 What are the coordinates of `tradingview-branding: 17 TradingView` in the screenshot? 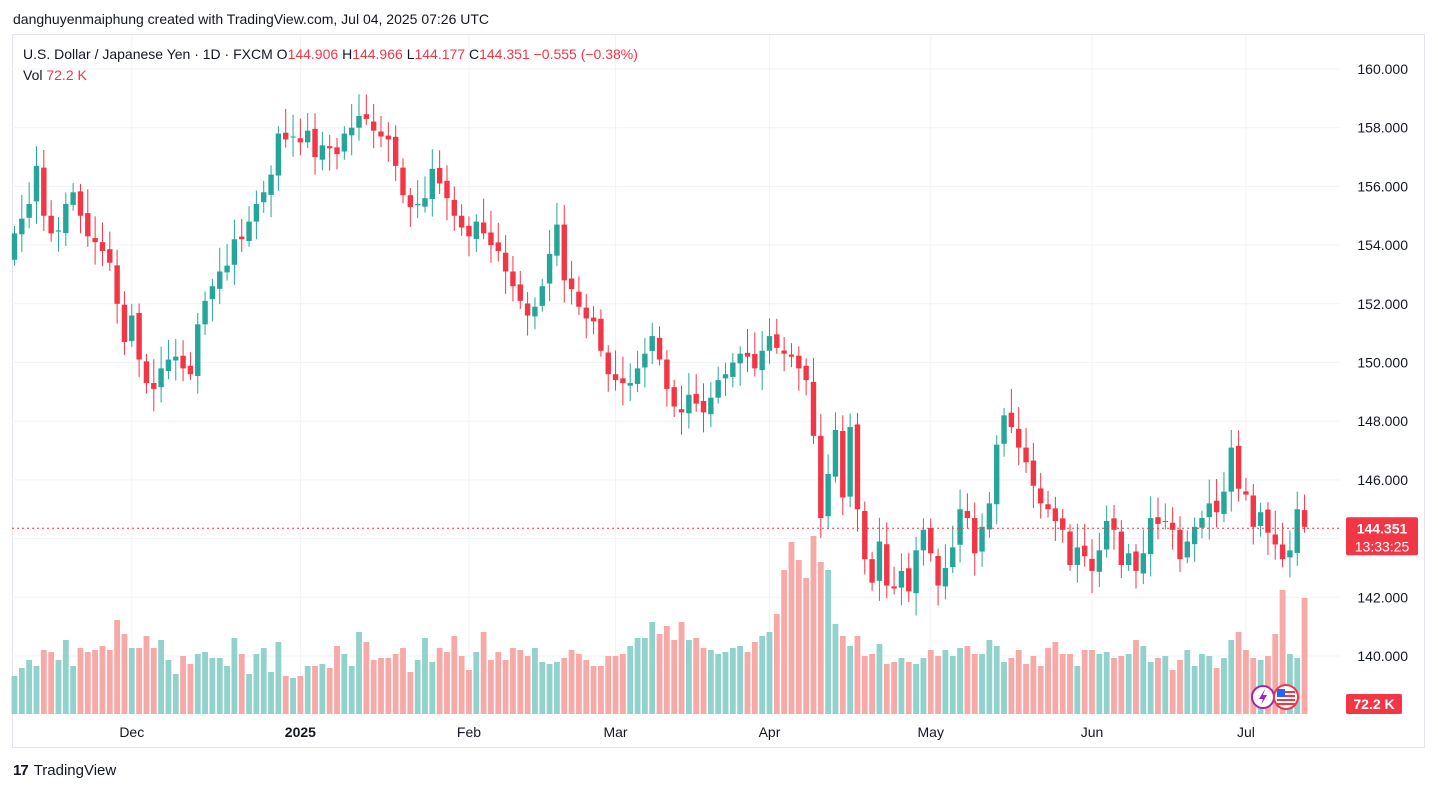 It's located at (64, 770).